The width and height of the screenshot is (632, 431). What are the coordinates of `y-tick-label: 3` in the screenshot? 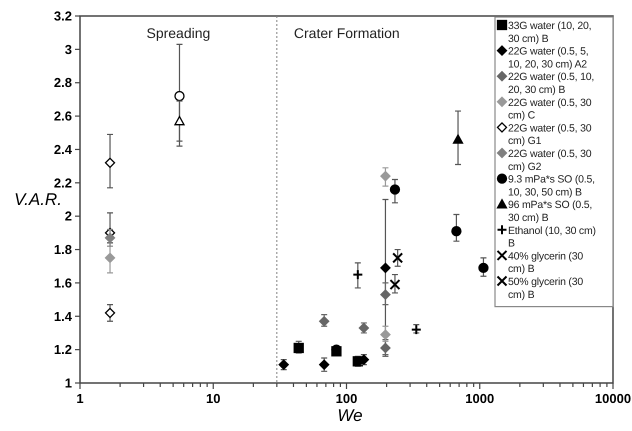 It's located at (68, 49).